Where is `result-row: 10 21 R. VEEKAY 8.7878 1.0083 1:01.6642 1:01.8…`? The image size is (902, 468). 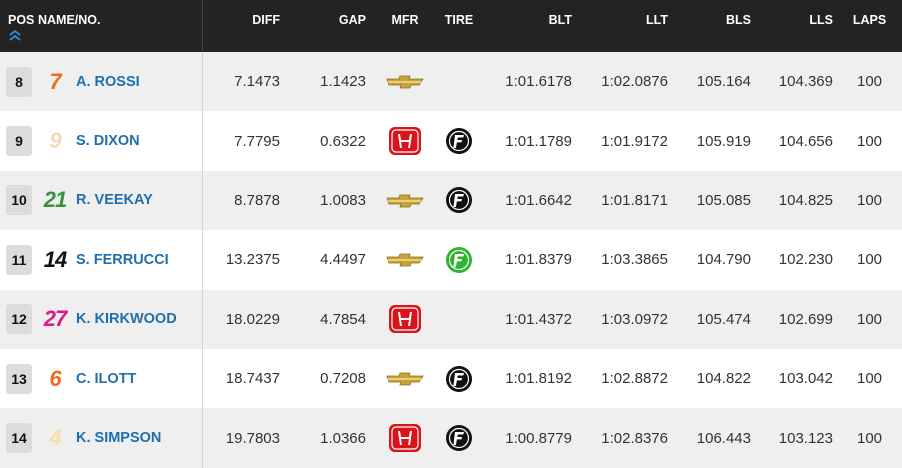 result-row: 10 21 R. VEEKAY 8.7878 1.0083 1:01.6642 1:01.8… is located at coordinates (451, 200).